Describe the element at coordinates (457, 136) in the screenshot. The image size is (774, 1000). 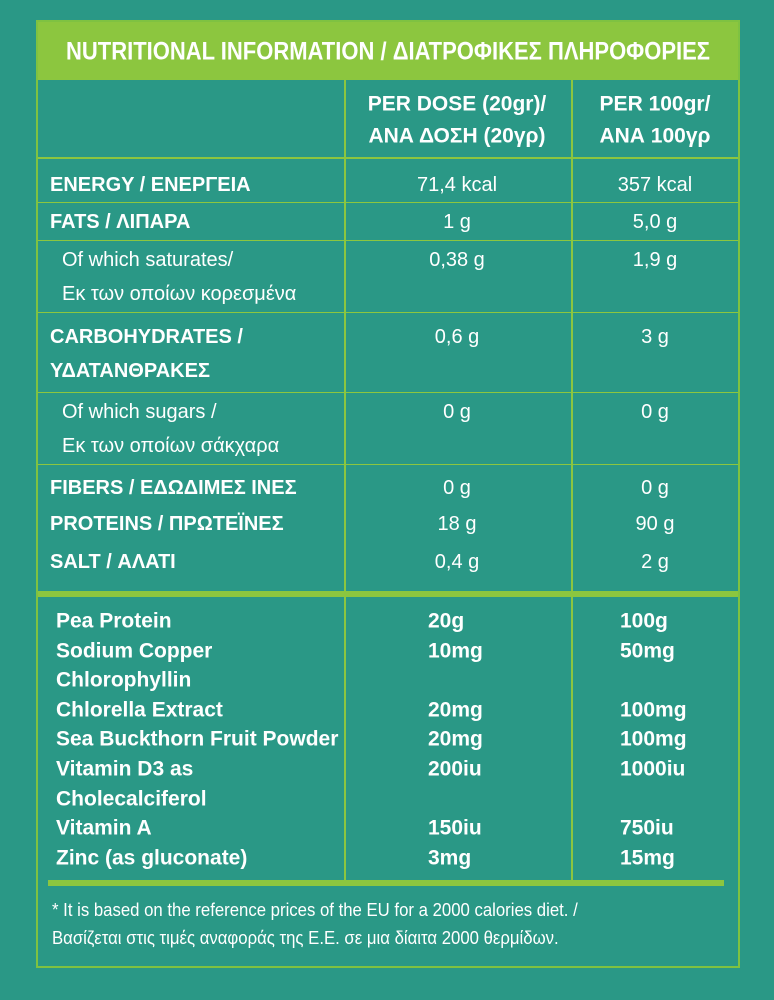
I see `column-header: ΑΝΑ ΔΟΣΗ (20γρ)` at that location.